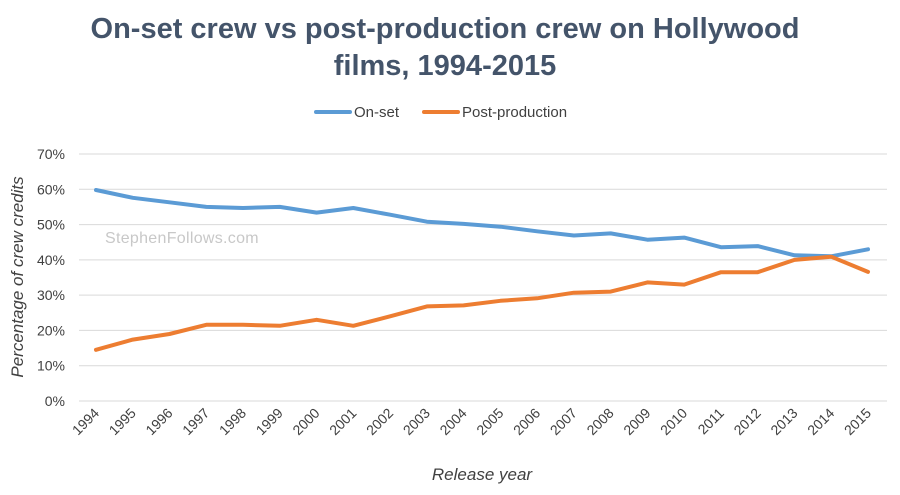 The height and width of the screenshot is (495, 900). I want to click on x-tick-label: 2011, so click(710, 421).